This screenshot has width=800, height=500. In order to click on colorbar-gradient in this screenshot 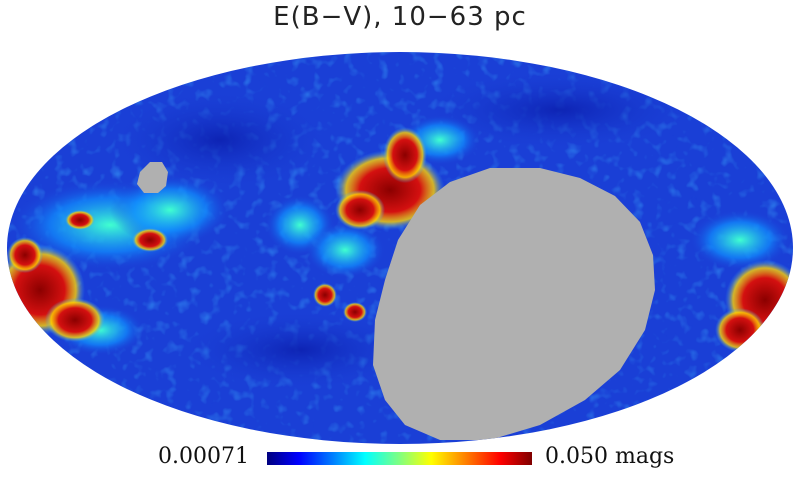, I will do `click(399, 458)`.